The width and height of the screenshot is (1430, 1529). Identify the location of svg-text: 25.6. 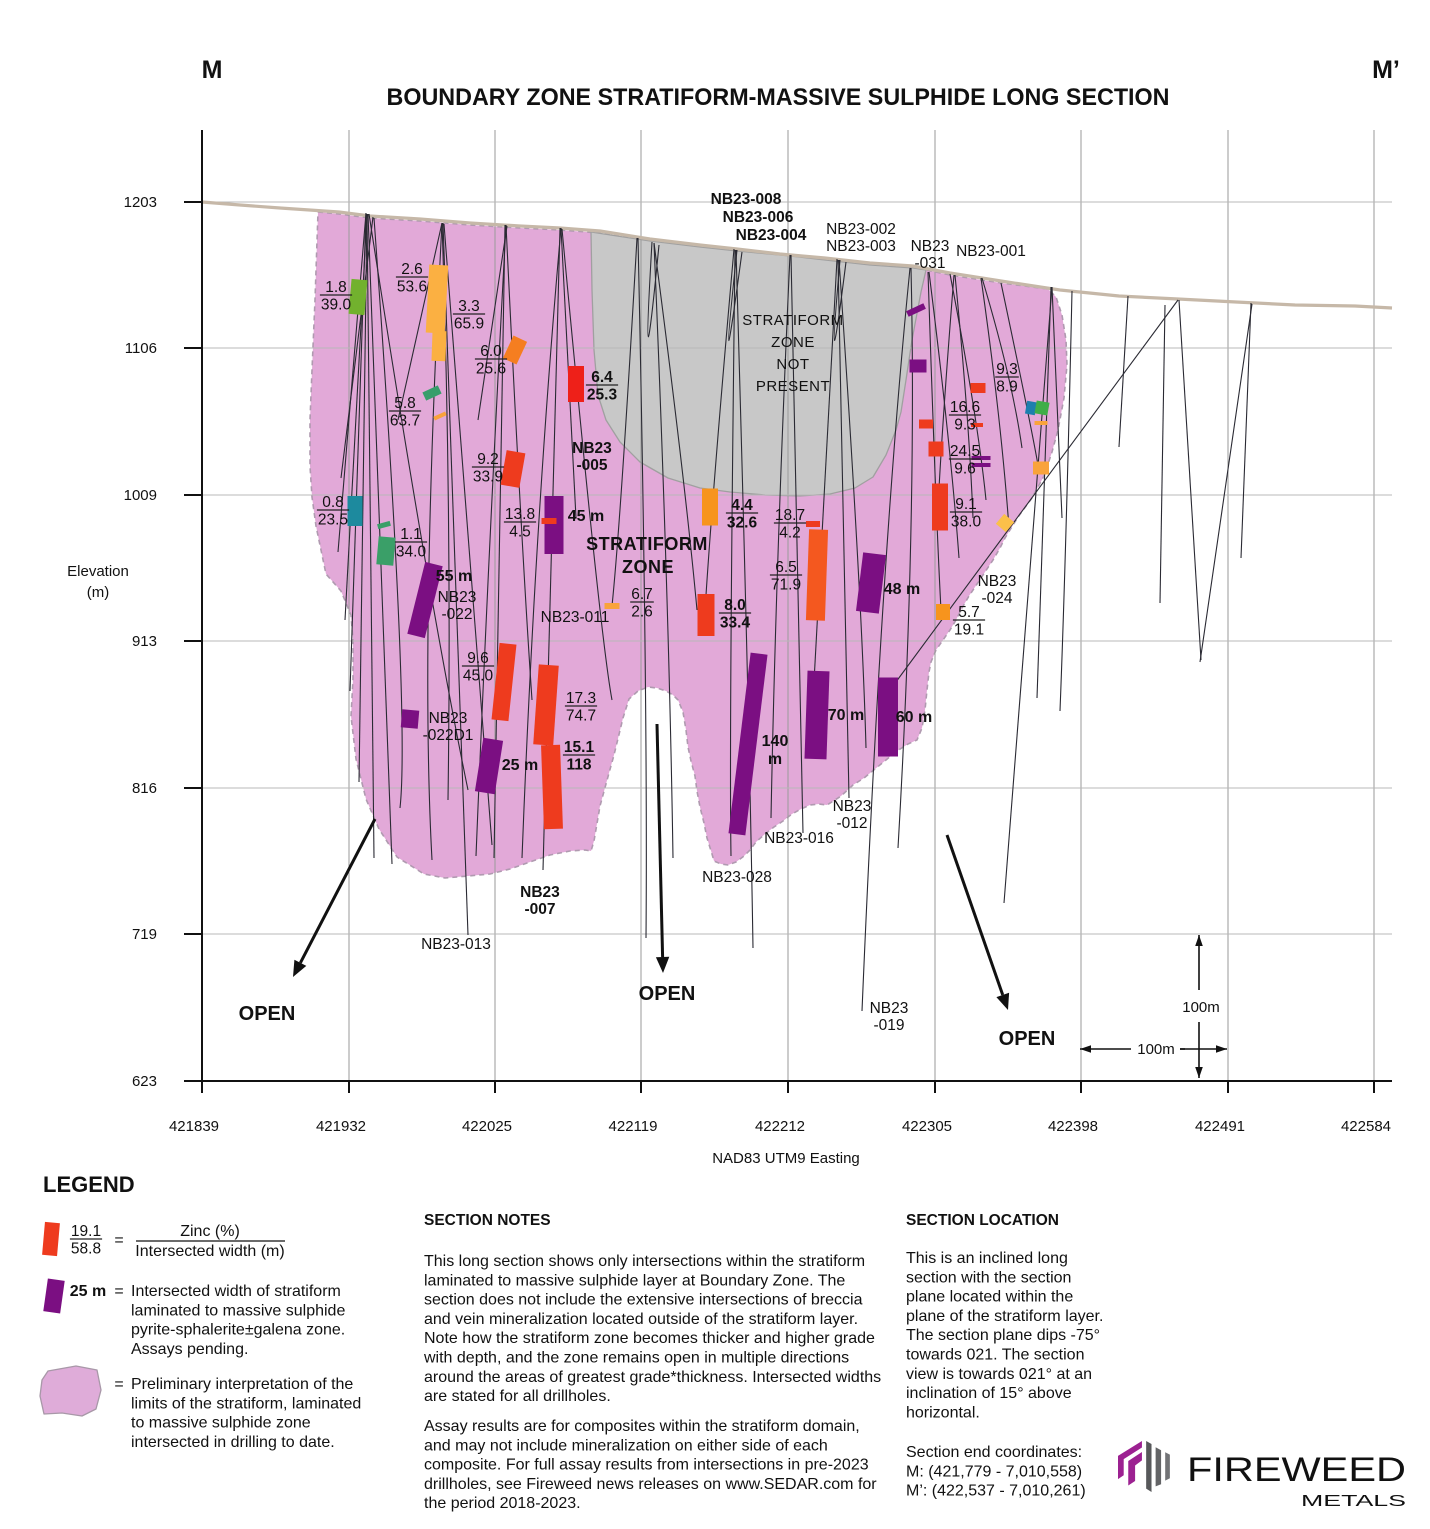
(491, 369).